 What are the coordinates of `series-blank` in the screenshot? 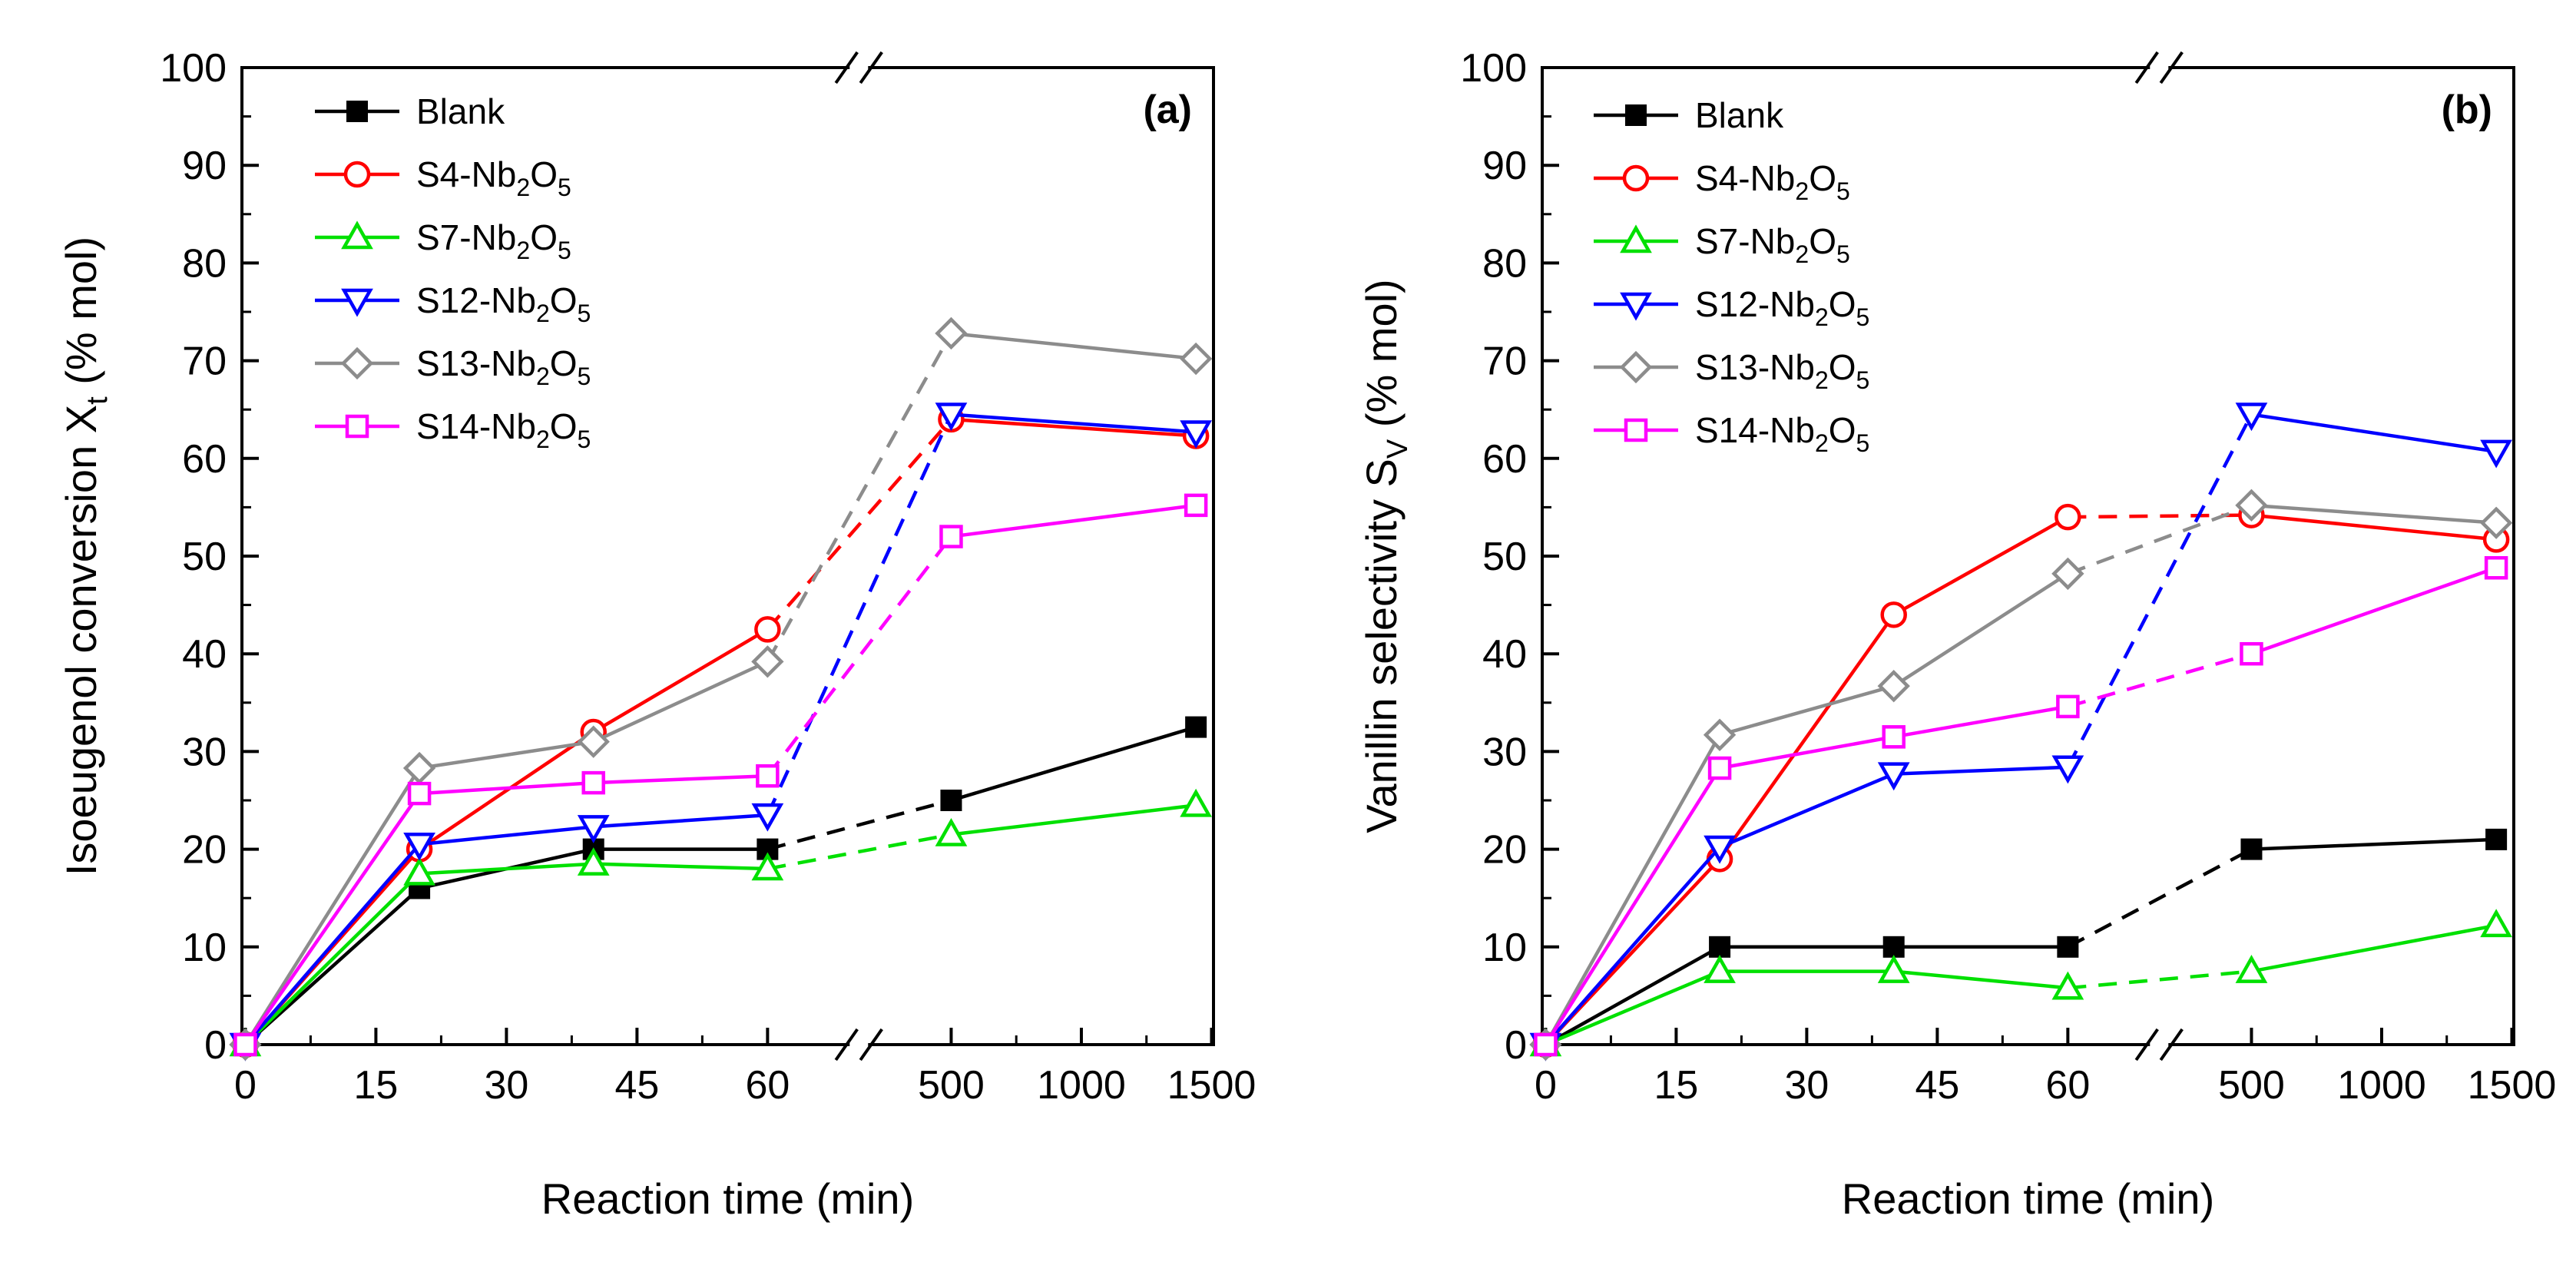 It's located at (720, 886).